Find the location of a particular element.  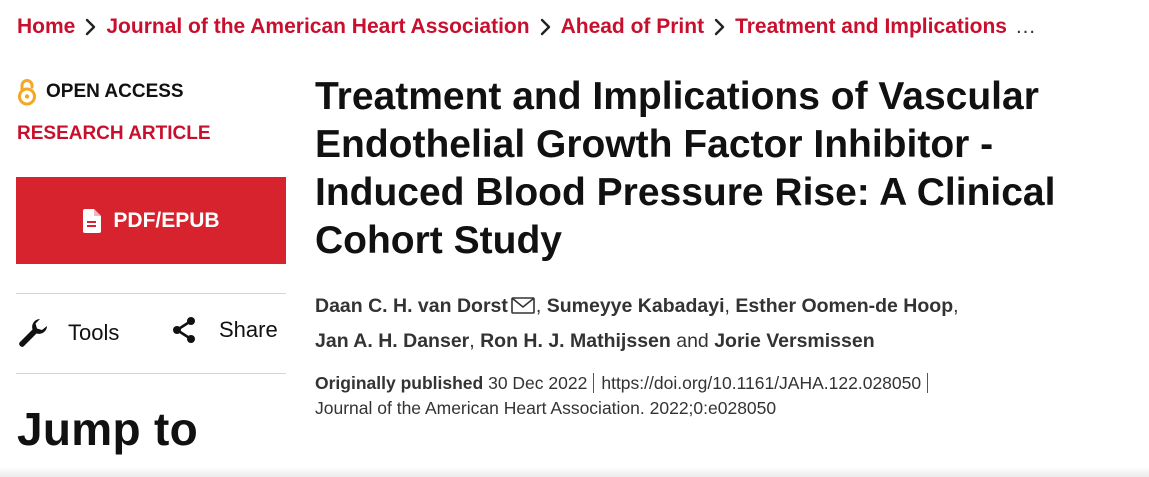

and-word: and is located at coordinates (692, 341).